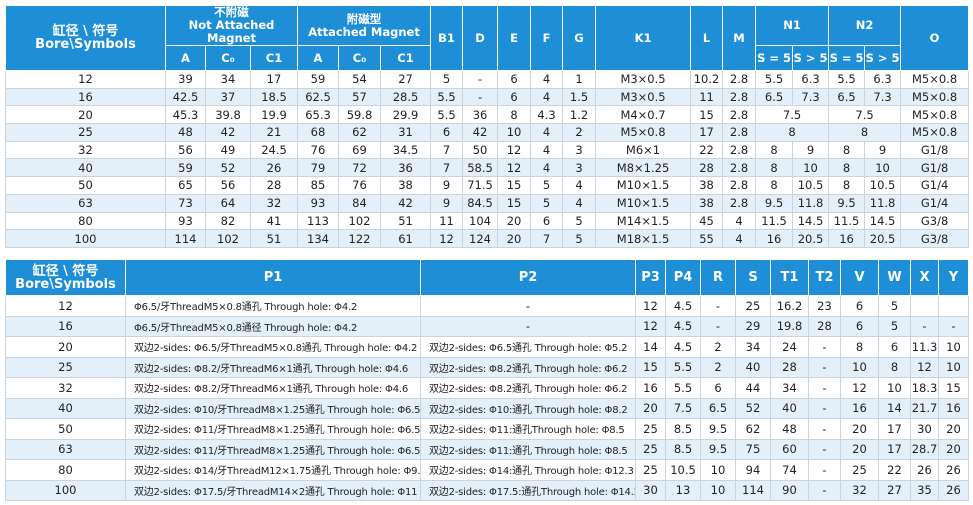 Image resolution: width=973 pixels, height=505 pixels. What do you see at coordinates (514, 37) in the screenshot?
I see `header-text: E` at bounding box center [514, 37].